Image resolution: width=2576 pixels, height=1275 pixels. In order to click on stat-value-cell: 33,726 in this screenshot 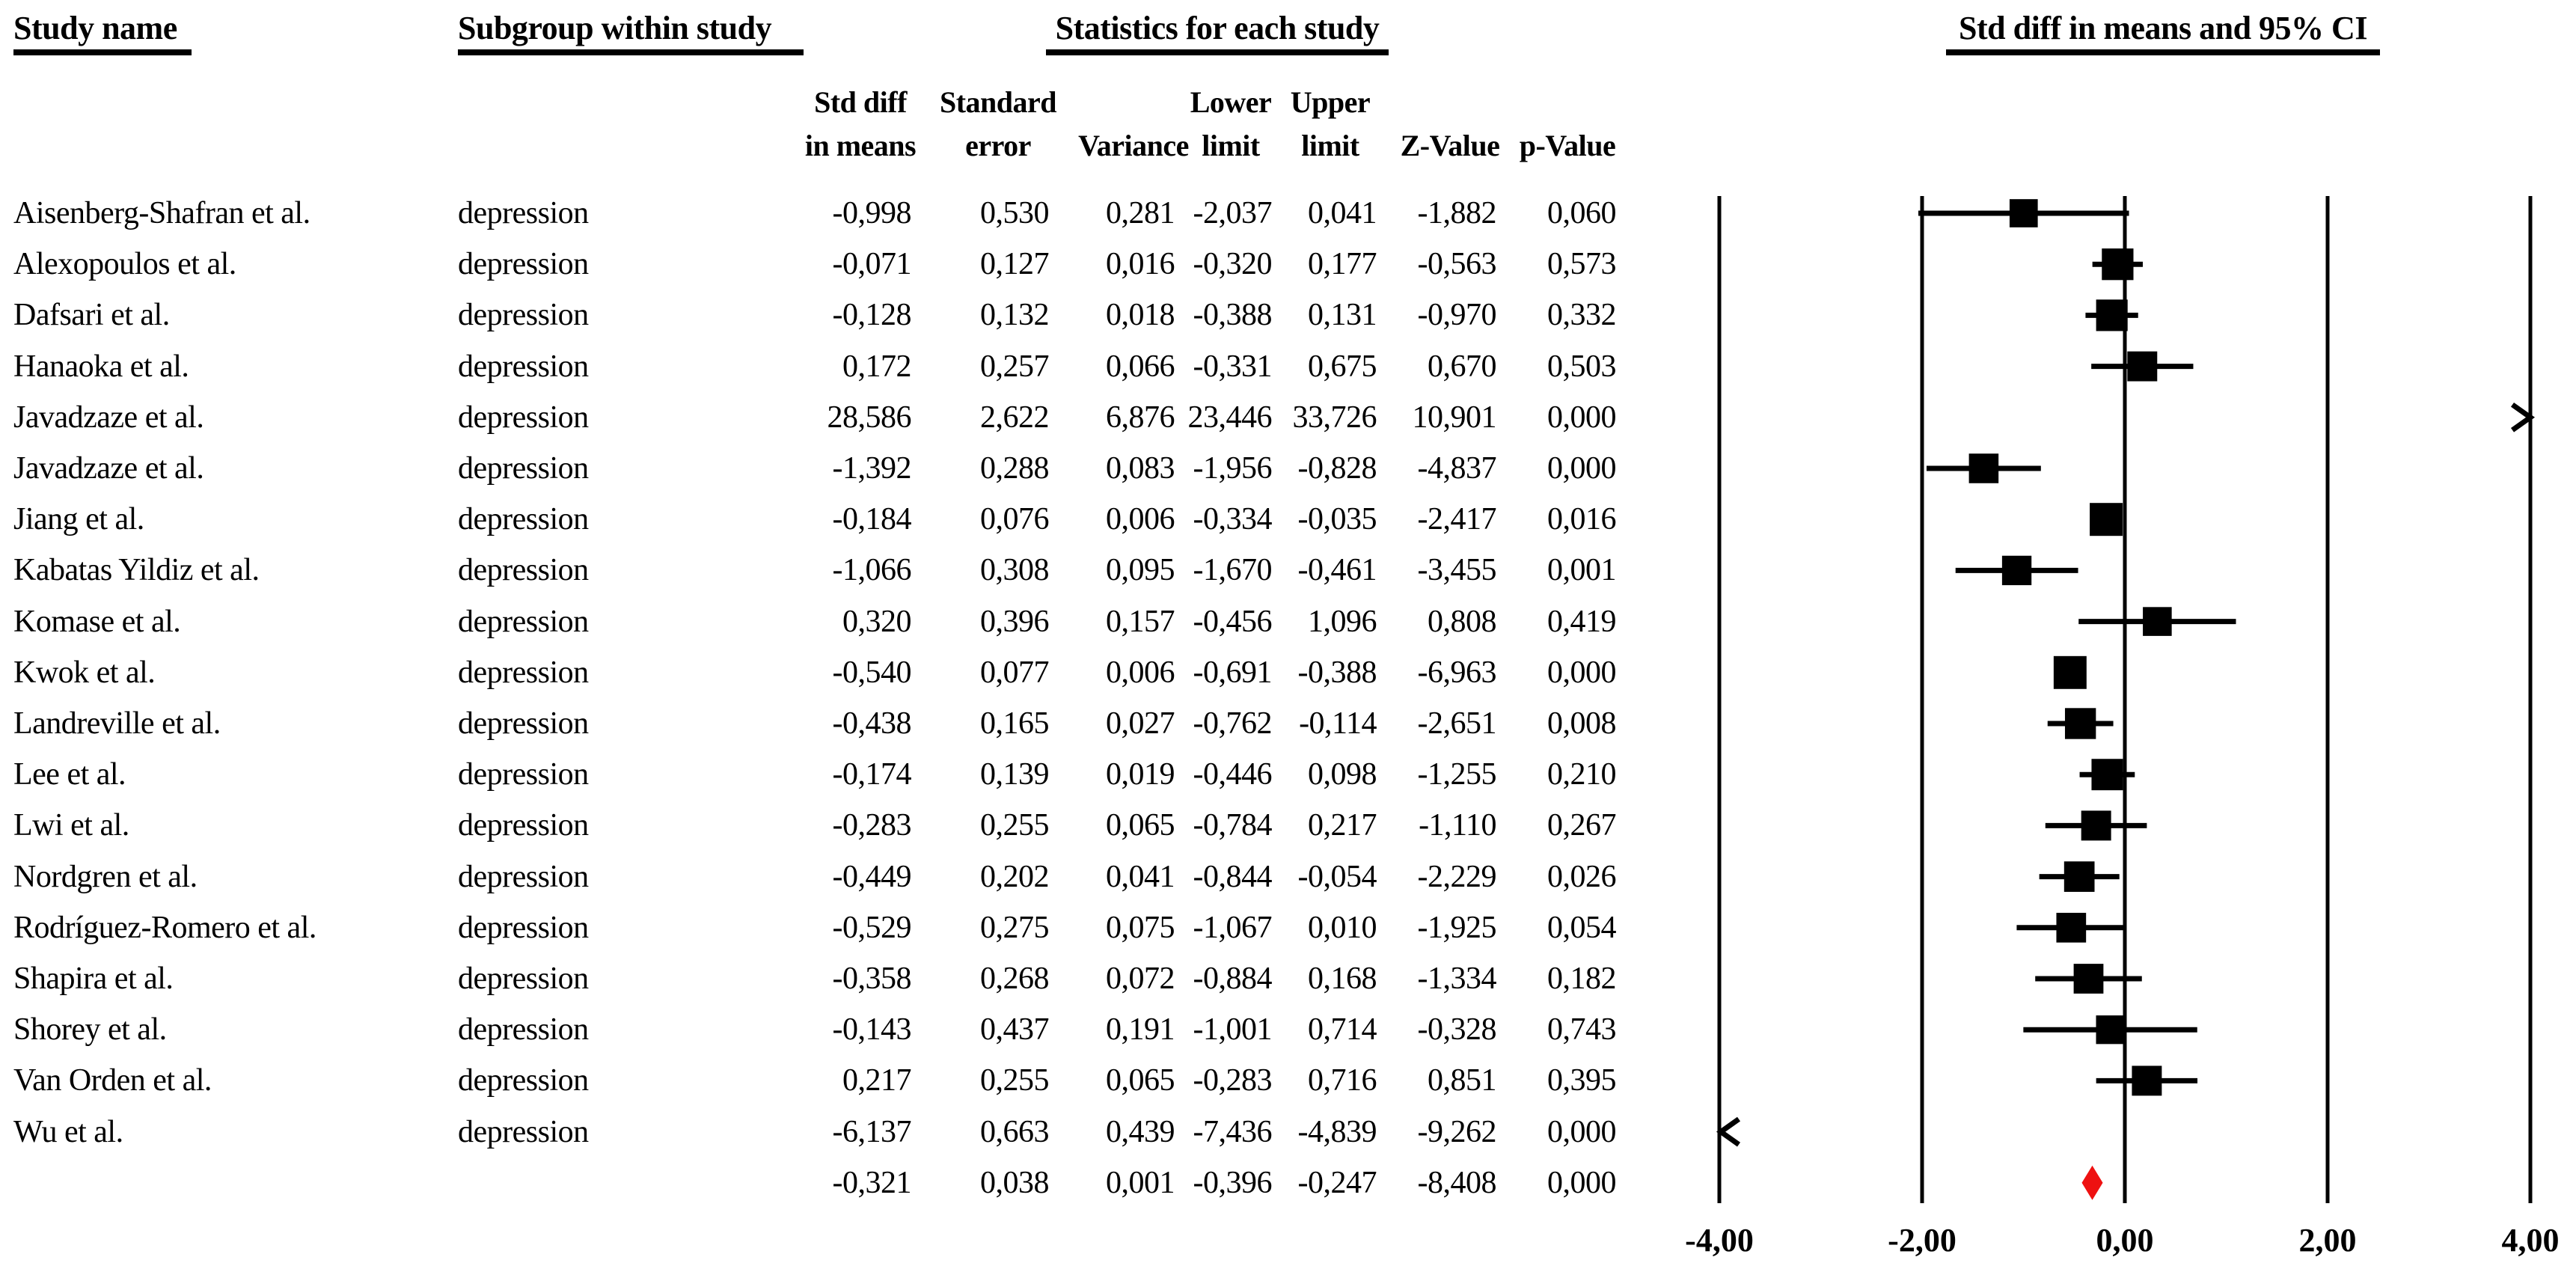, I will do `click(1334, 417)`.